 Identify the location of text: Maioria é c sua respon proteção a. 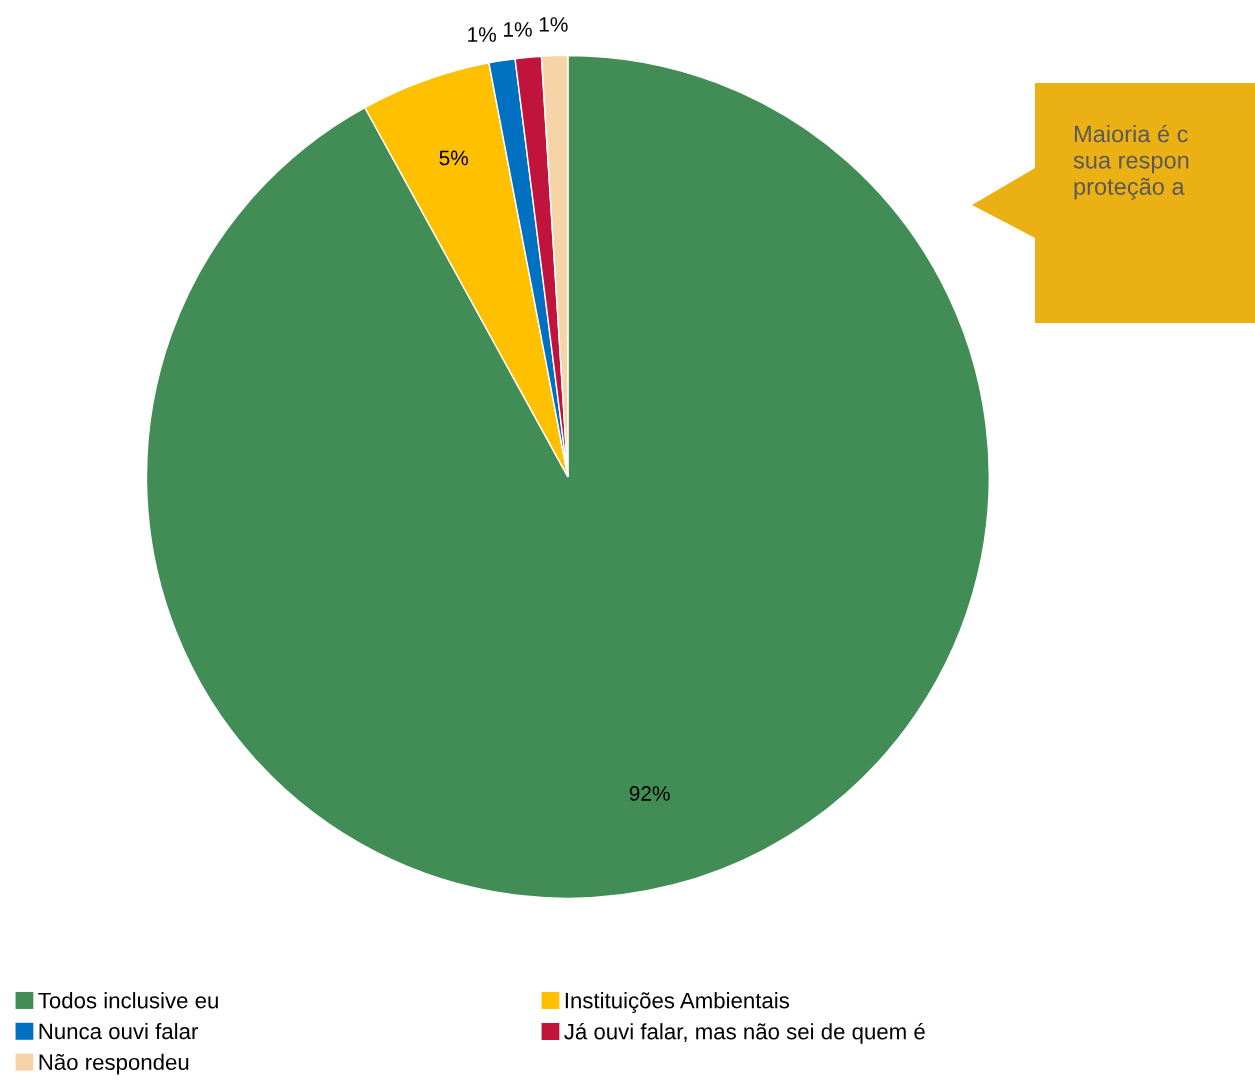
(1131, 162).